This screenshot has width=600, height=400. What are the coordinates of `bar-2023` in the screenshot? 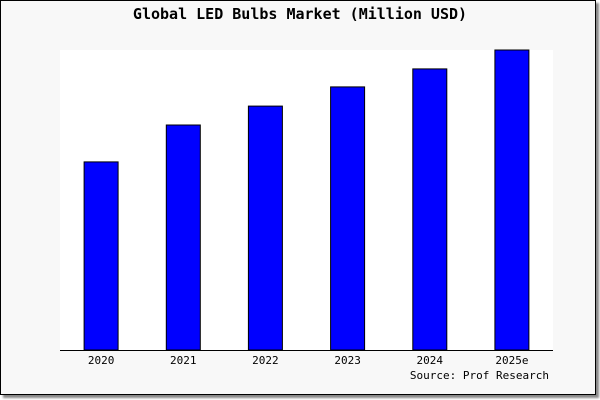 It's located at (348, 218).